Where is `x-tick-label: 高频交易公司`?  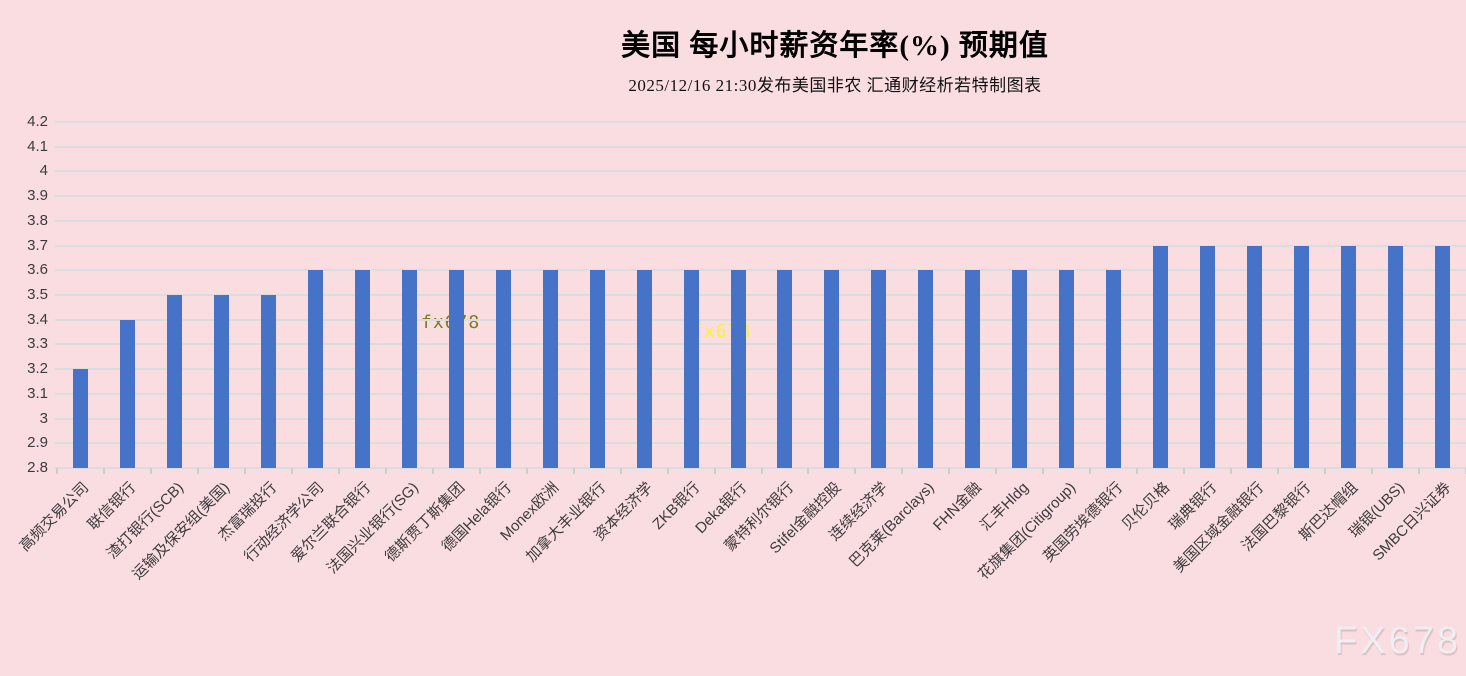
x-tick-label: 高频交易公司 is located at coordinates (54, 517).